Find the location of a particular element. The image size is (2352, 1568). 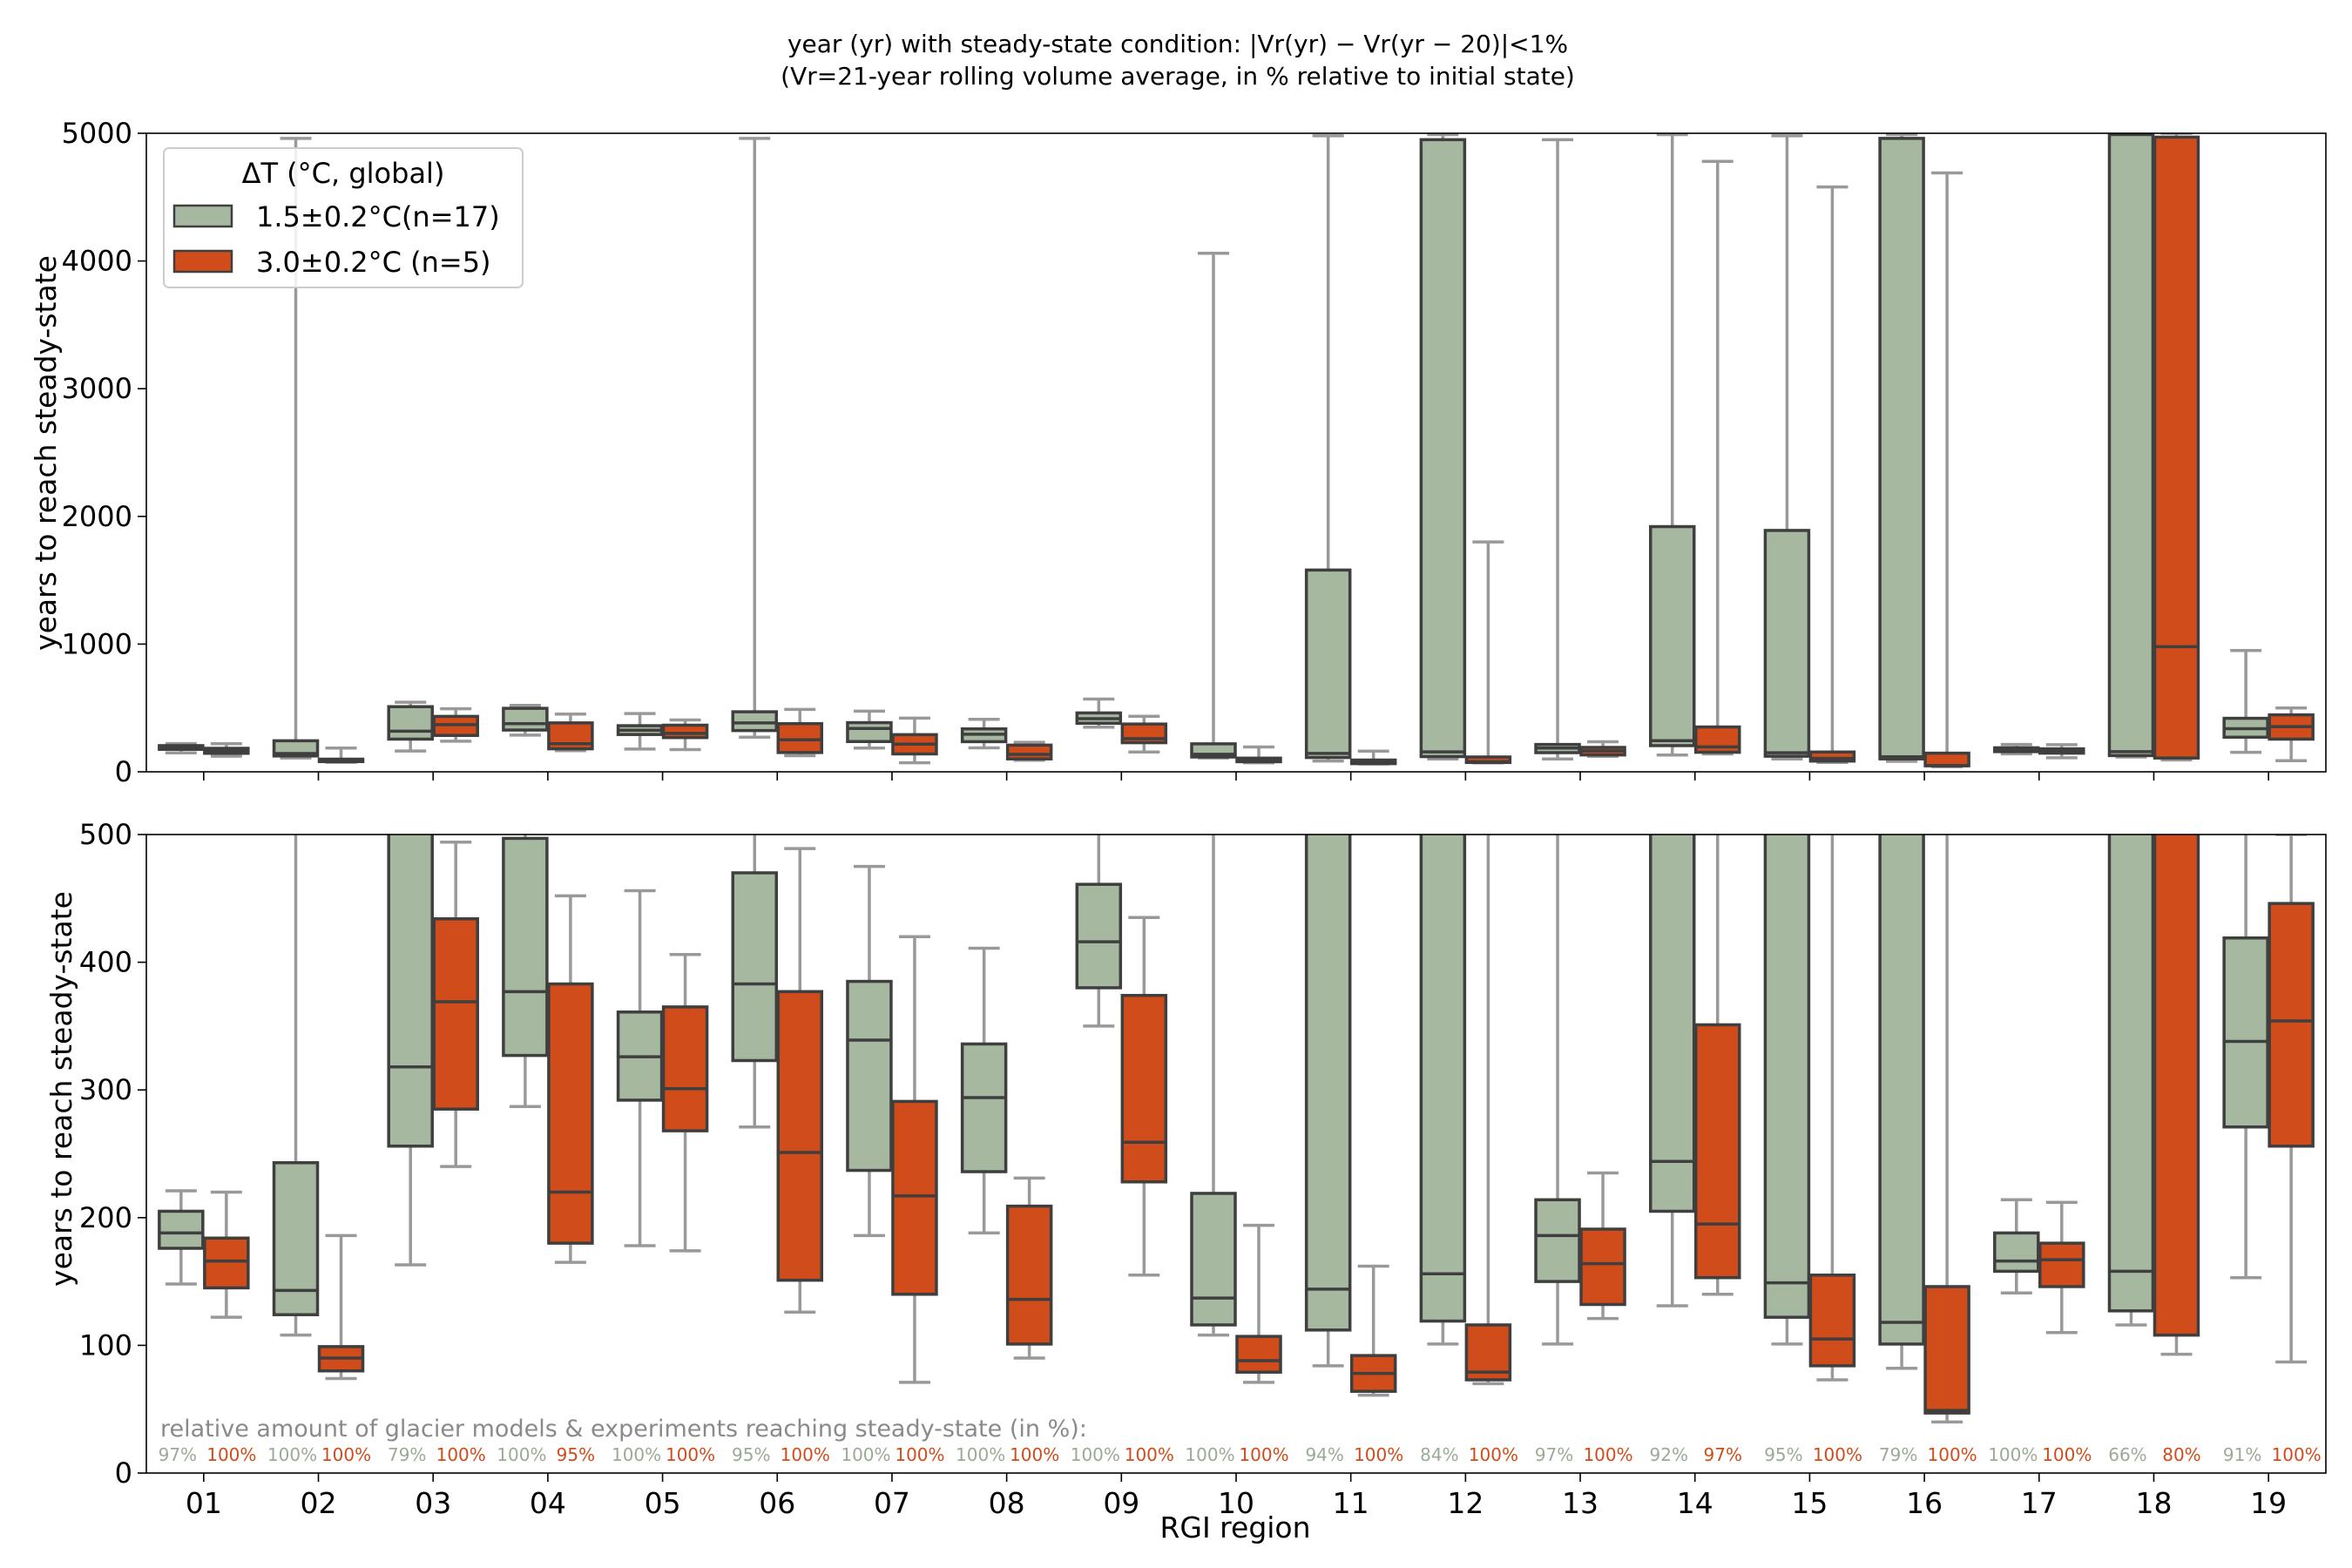

top-y-tick-label: 4000 is located at coordinates (97, 261).